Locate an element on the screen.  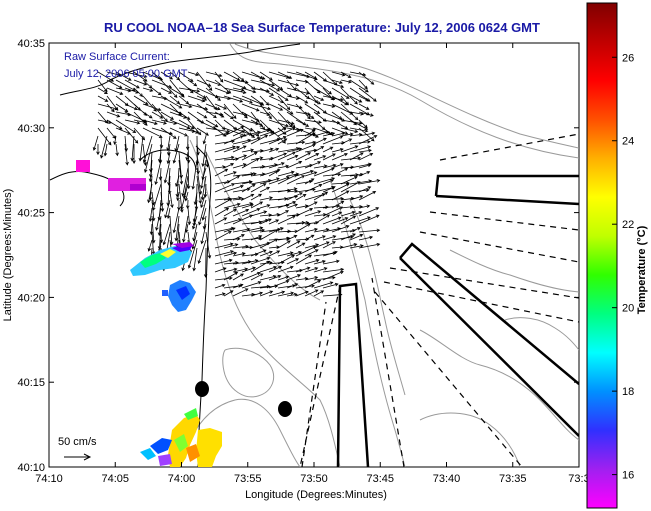
colorbar-tick-label: 22 is located at coordinates (628, 225).